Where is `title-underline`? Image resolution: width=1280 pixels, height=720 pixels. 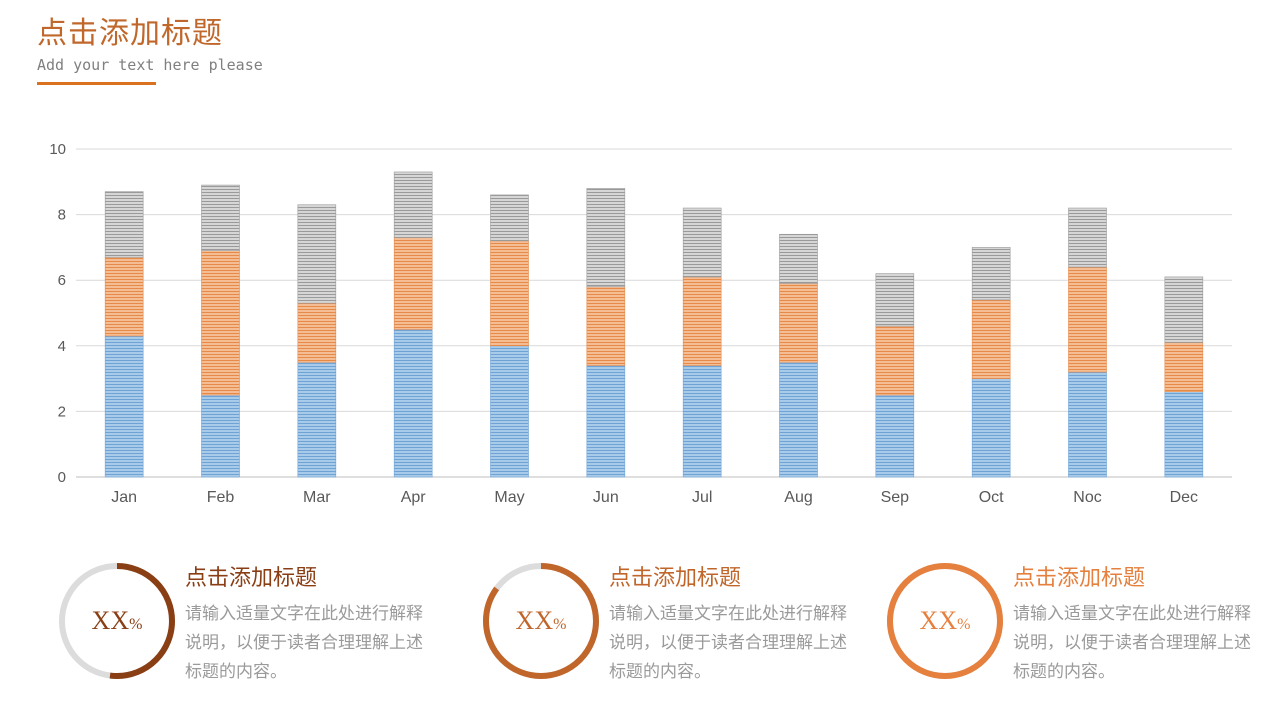
title-underline is located at coordinates (96, 83).